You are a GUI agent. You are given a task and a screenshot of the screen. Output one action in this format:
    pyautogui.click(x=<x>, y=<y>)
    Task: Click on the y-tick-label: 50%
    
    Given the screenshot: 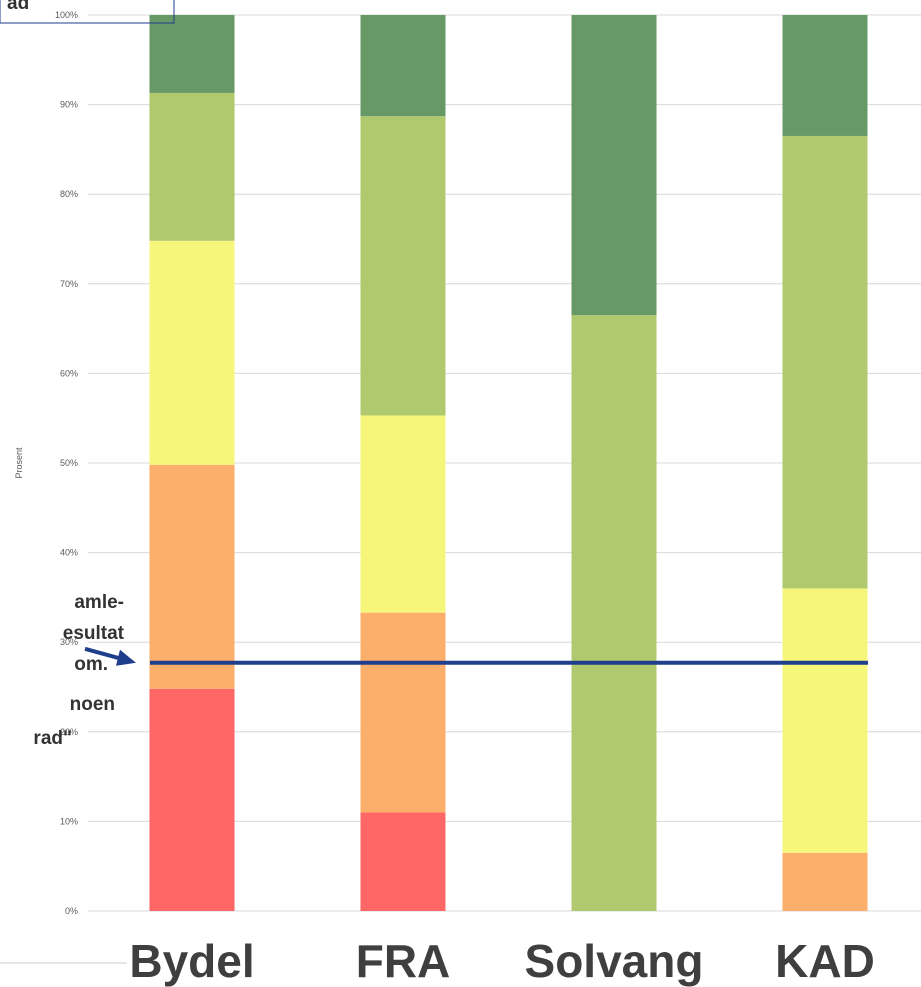 What is the action you would take?
    pyautogui.click(x=69, y=463)
    